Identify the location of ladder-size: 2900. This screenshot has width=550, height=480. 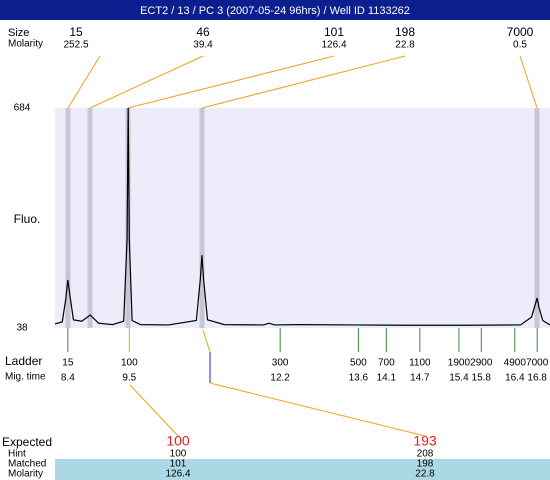
(481, 363).